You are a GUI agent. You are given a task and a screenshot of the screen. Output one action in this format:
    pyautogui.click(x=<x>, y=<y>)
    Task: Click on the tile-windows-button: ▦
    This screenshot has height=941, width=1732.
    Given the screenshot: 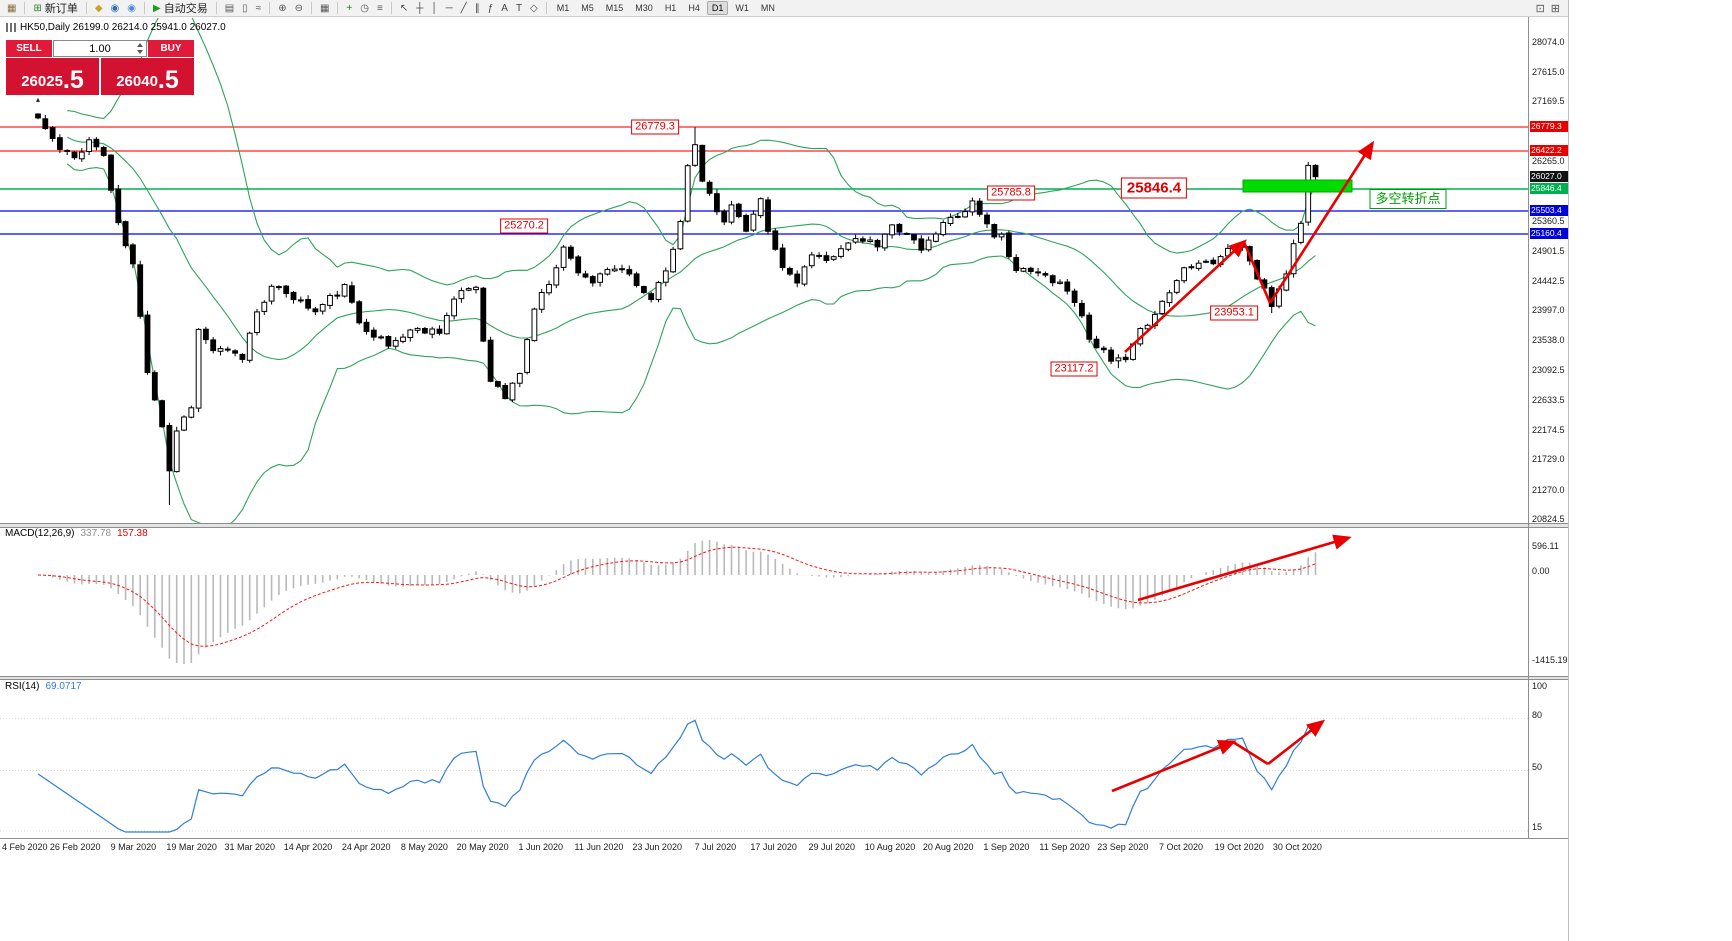 What is the action you would take?
    pyautogui.click(x=324, y=8)
    